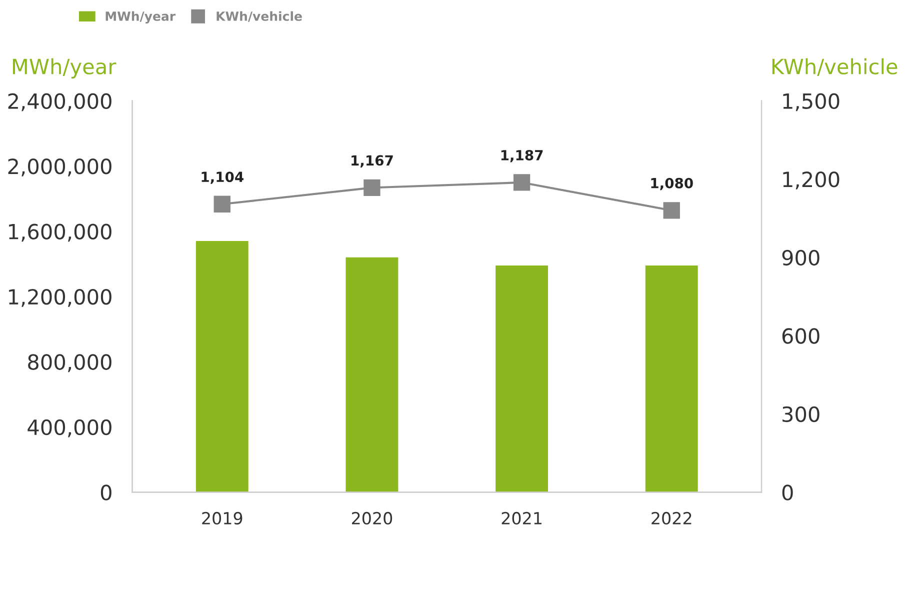 This screenshot has width=912, height=593. I want to click on y2-tick-label: 600, so click(801, 336).